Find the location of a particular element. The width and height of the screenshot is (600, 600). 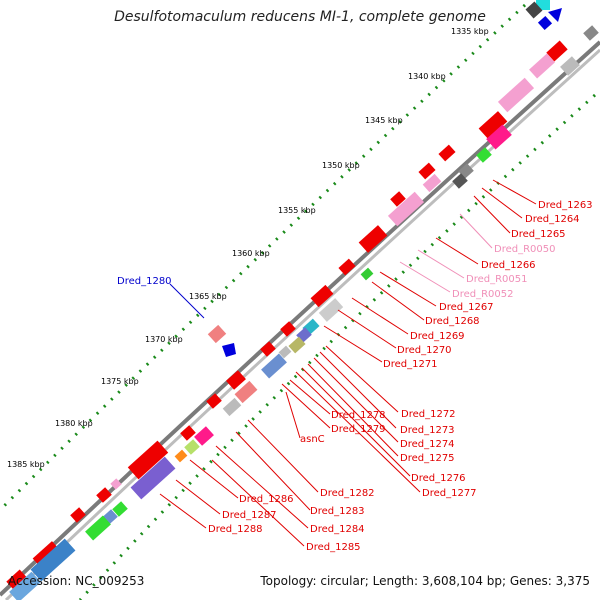

gene-label: Dred_1282 is located at coordinates (347, 493).